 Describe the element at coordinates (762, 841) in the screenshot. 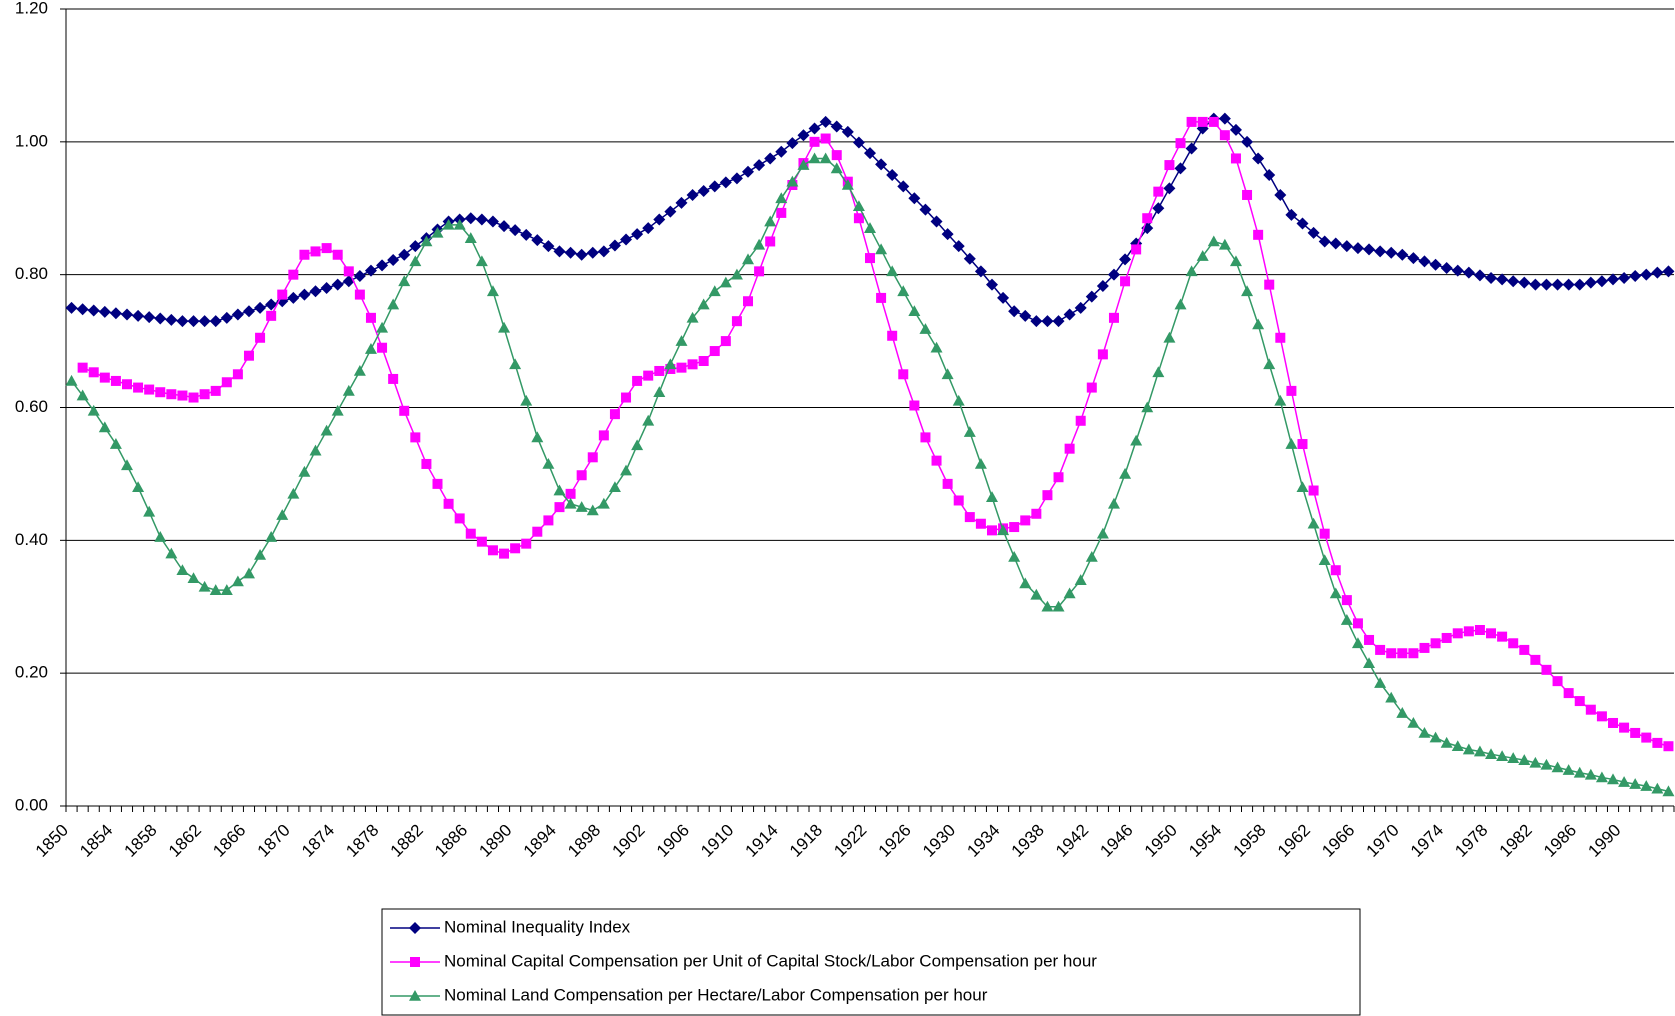

I see `x-tick-label: 1914` at that location.